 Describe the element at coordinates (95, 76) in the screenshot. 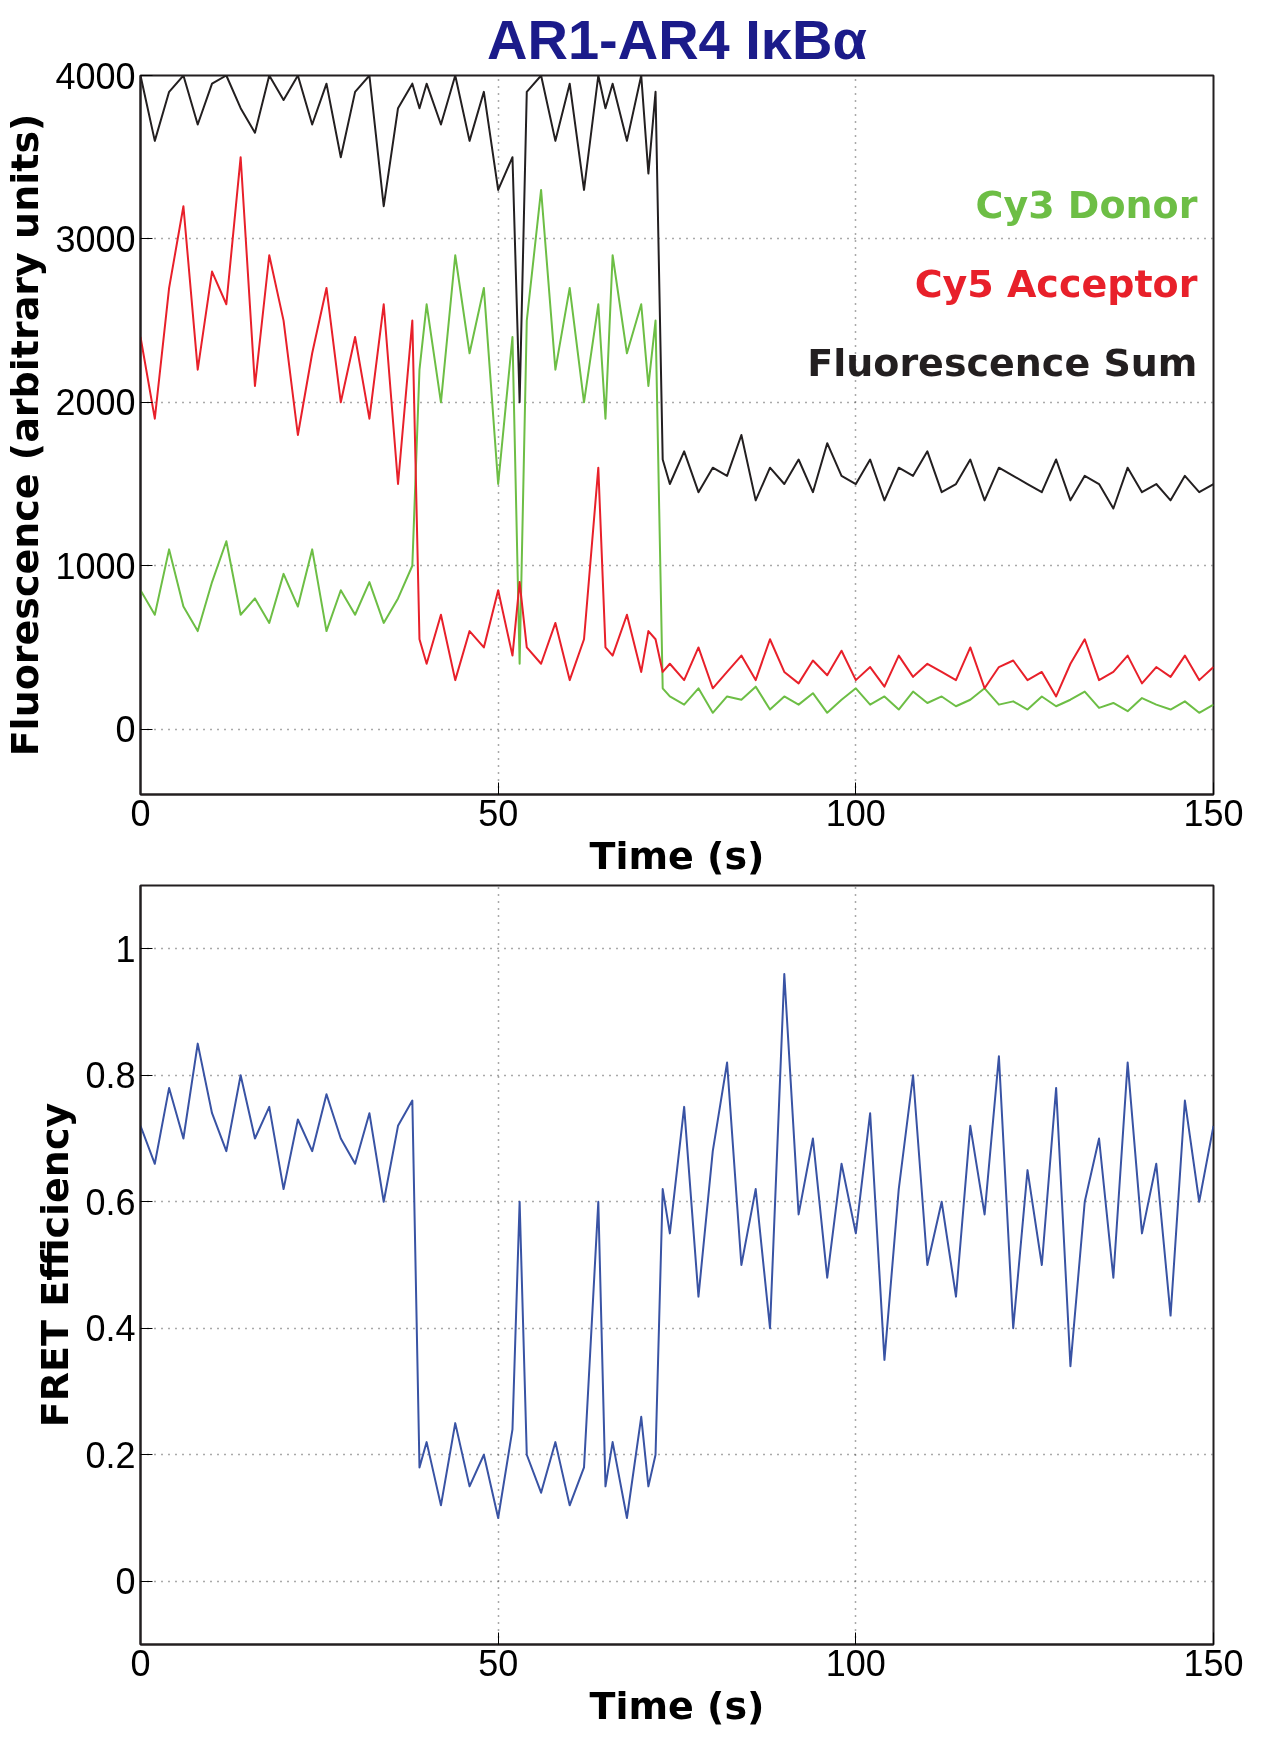

I see `y-tick-label: 4000` at that location.